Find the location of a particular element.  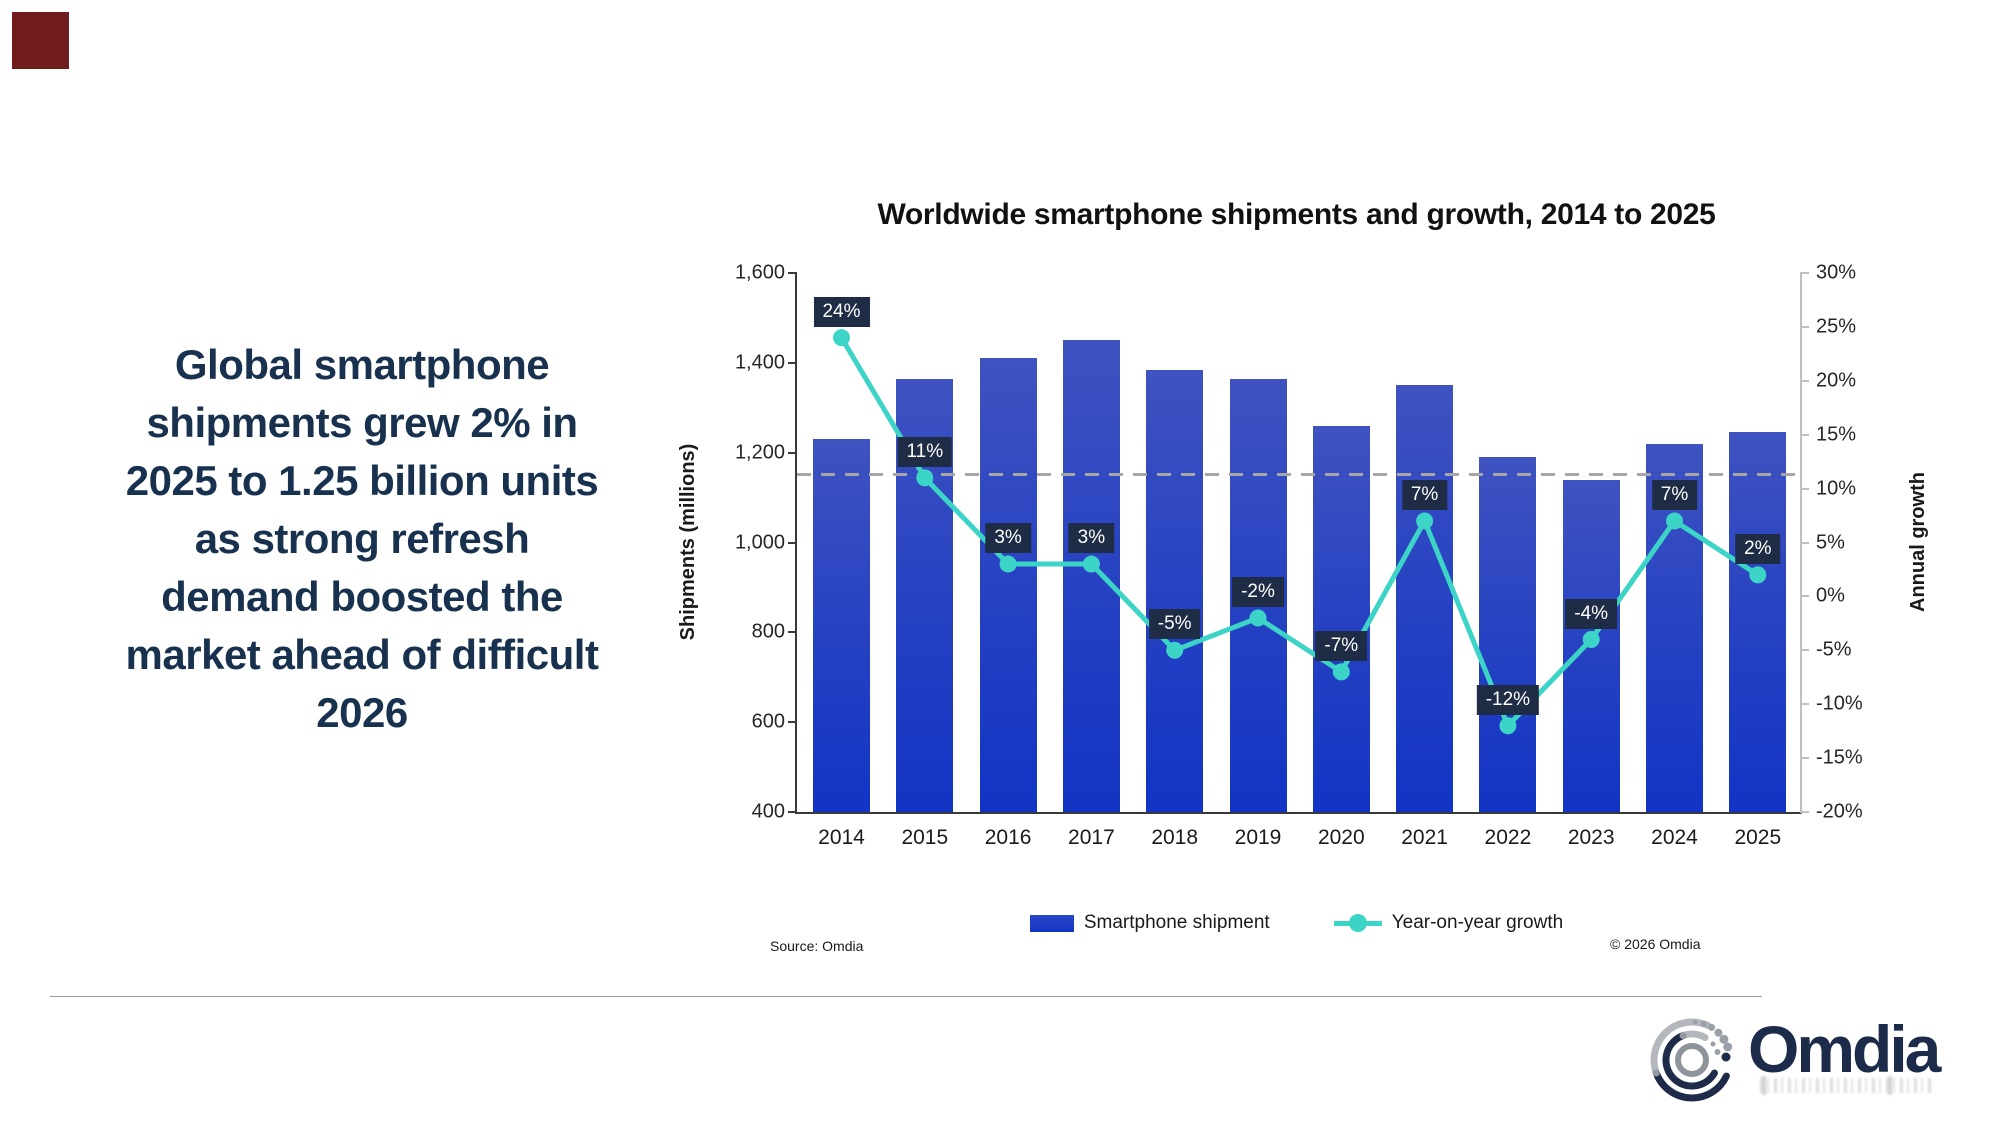

source-note: Source: Omdia is located at coordinates (817, 946).